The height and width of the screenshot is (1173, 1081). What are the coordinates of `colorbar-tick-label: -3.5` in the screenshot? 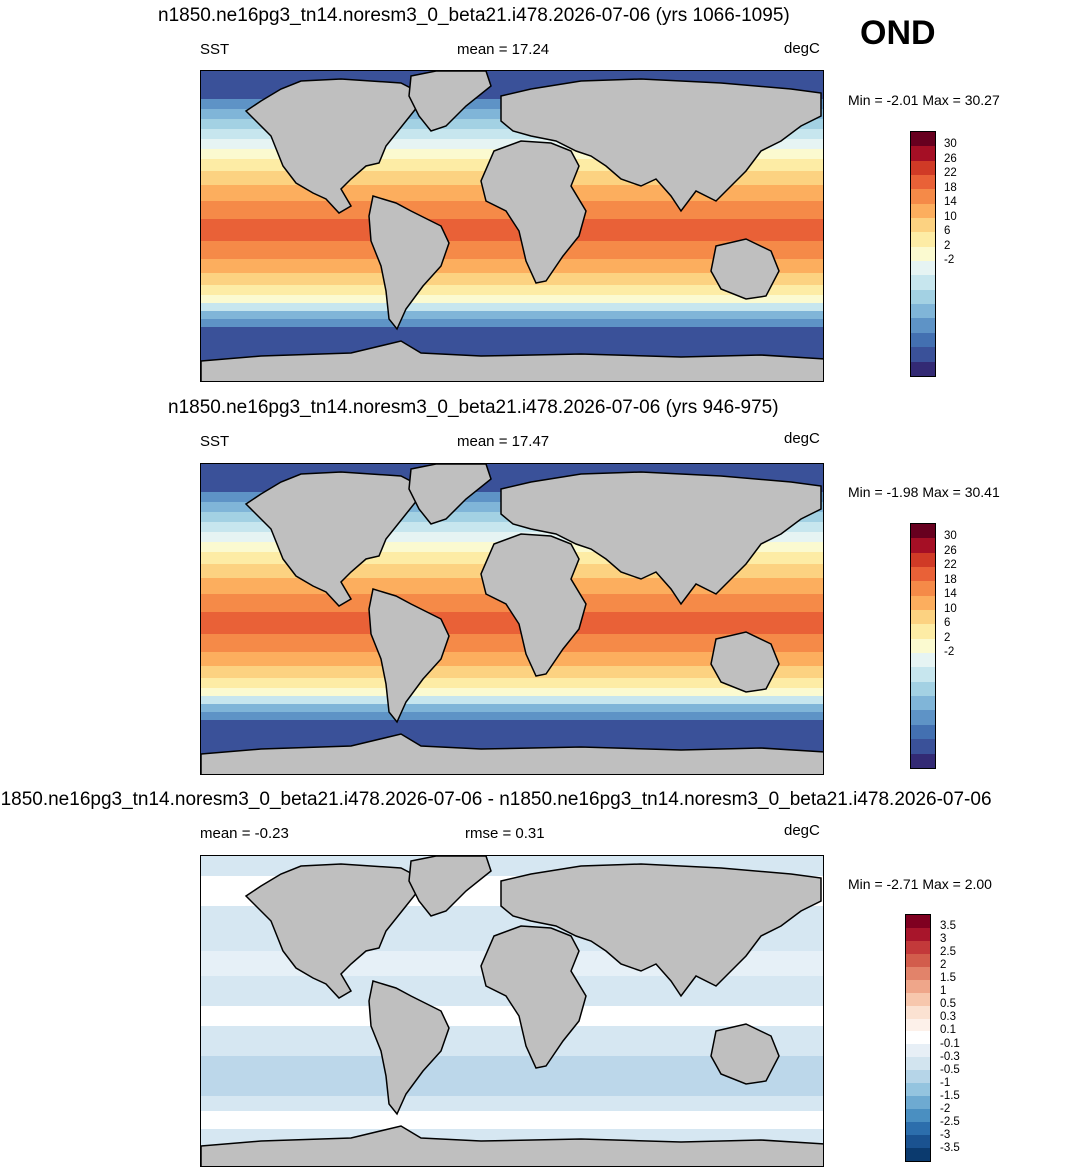 It's located at (950, 1147).